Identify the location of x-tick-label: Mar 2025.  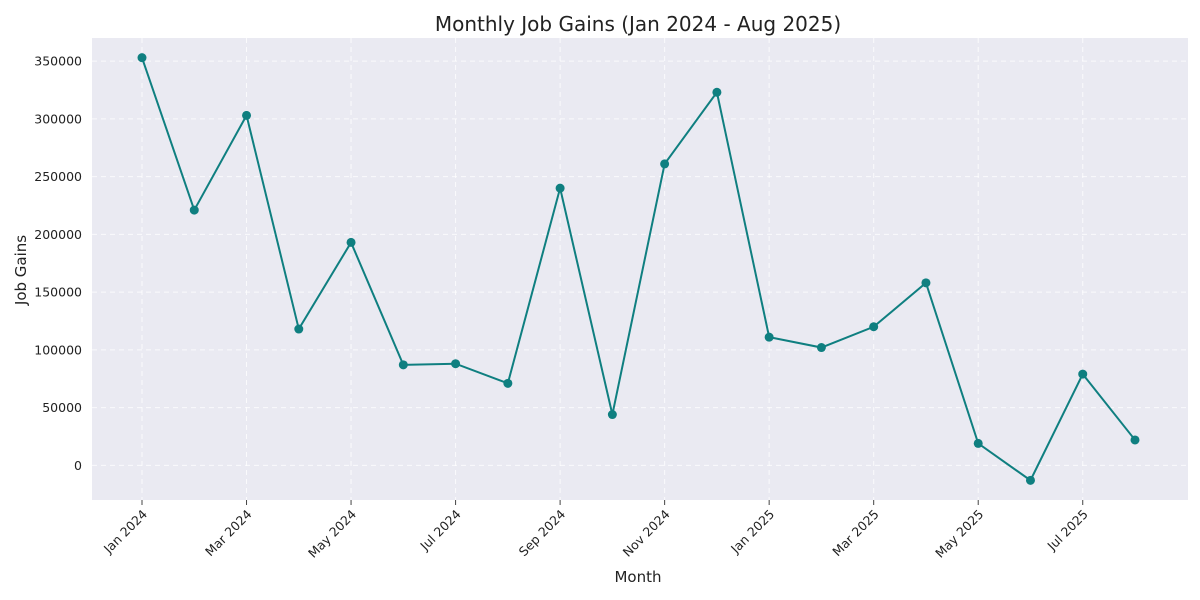
(855, 533).